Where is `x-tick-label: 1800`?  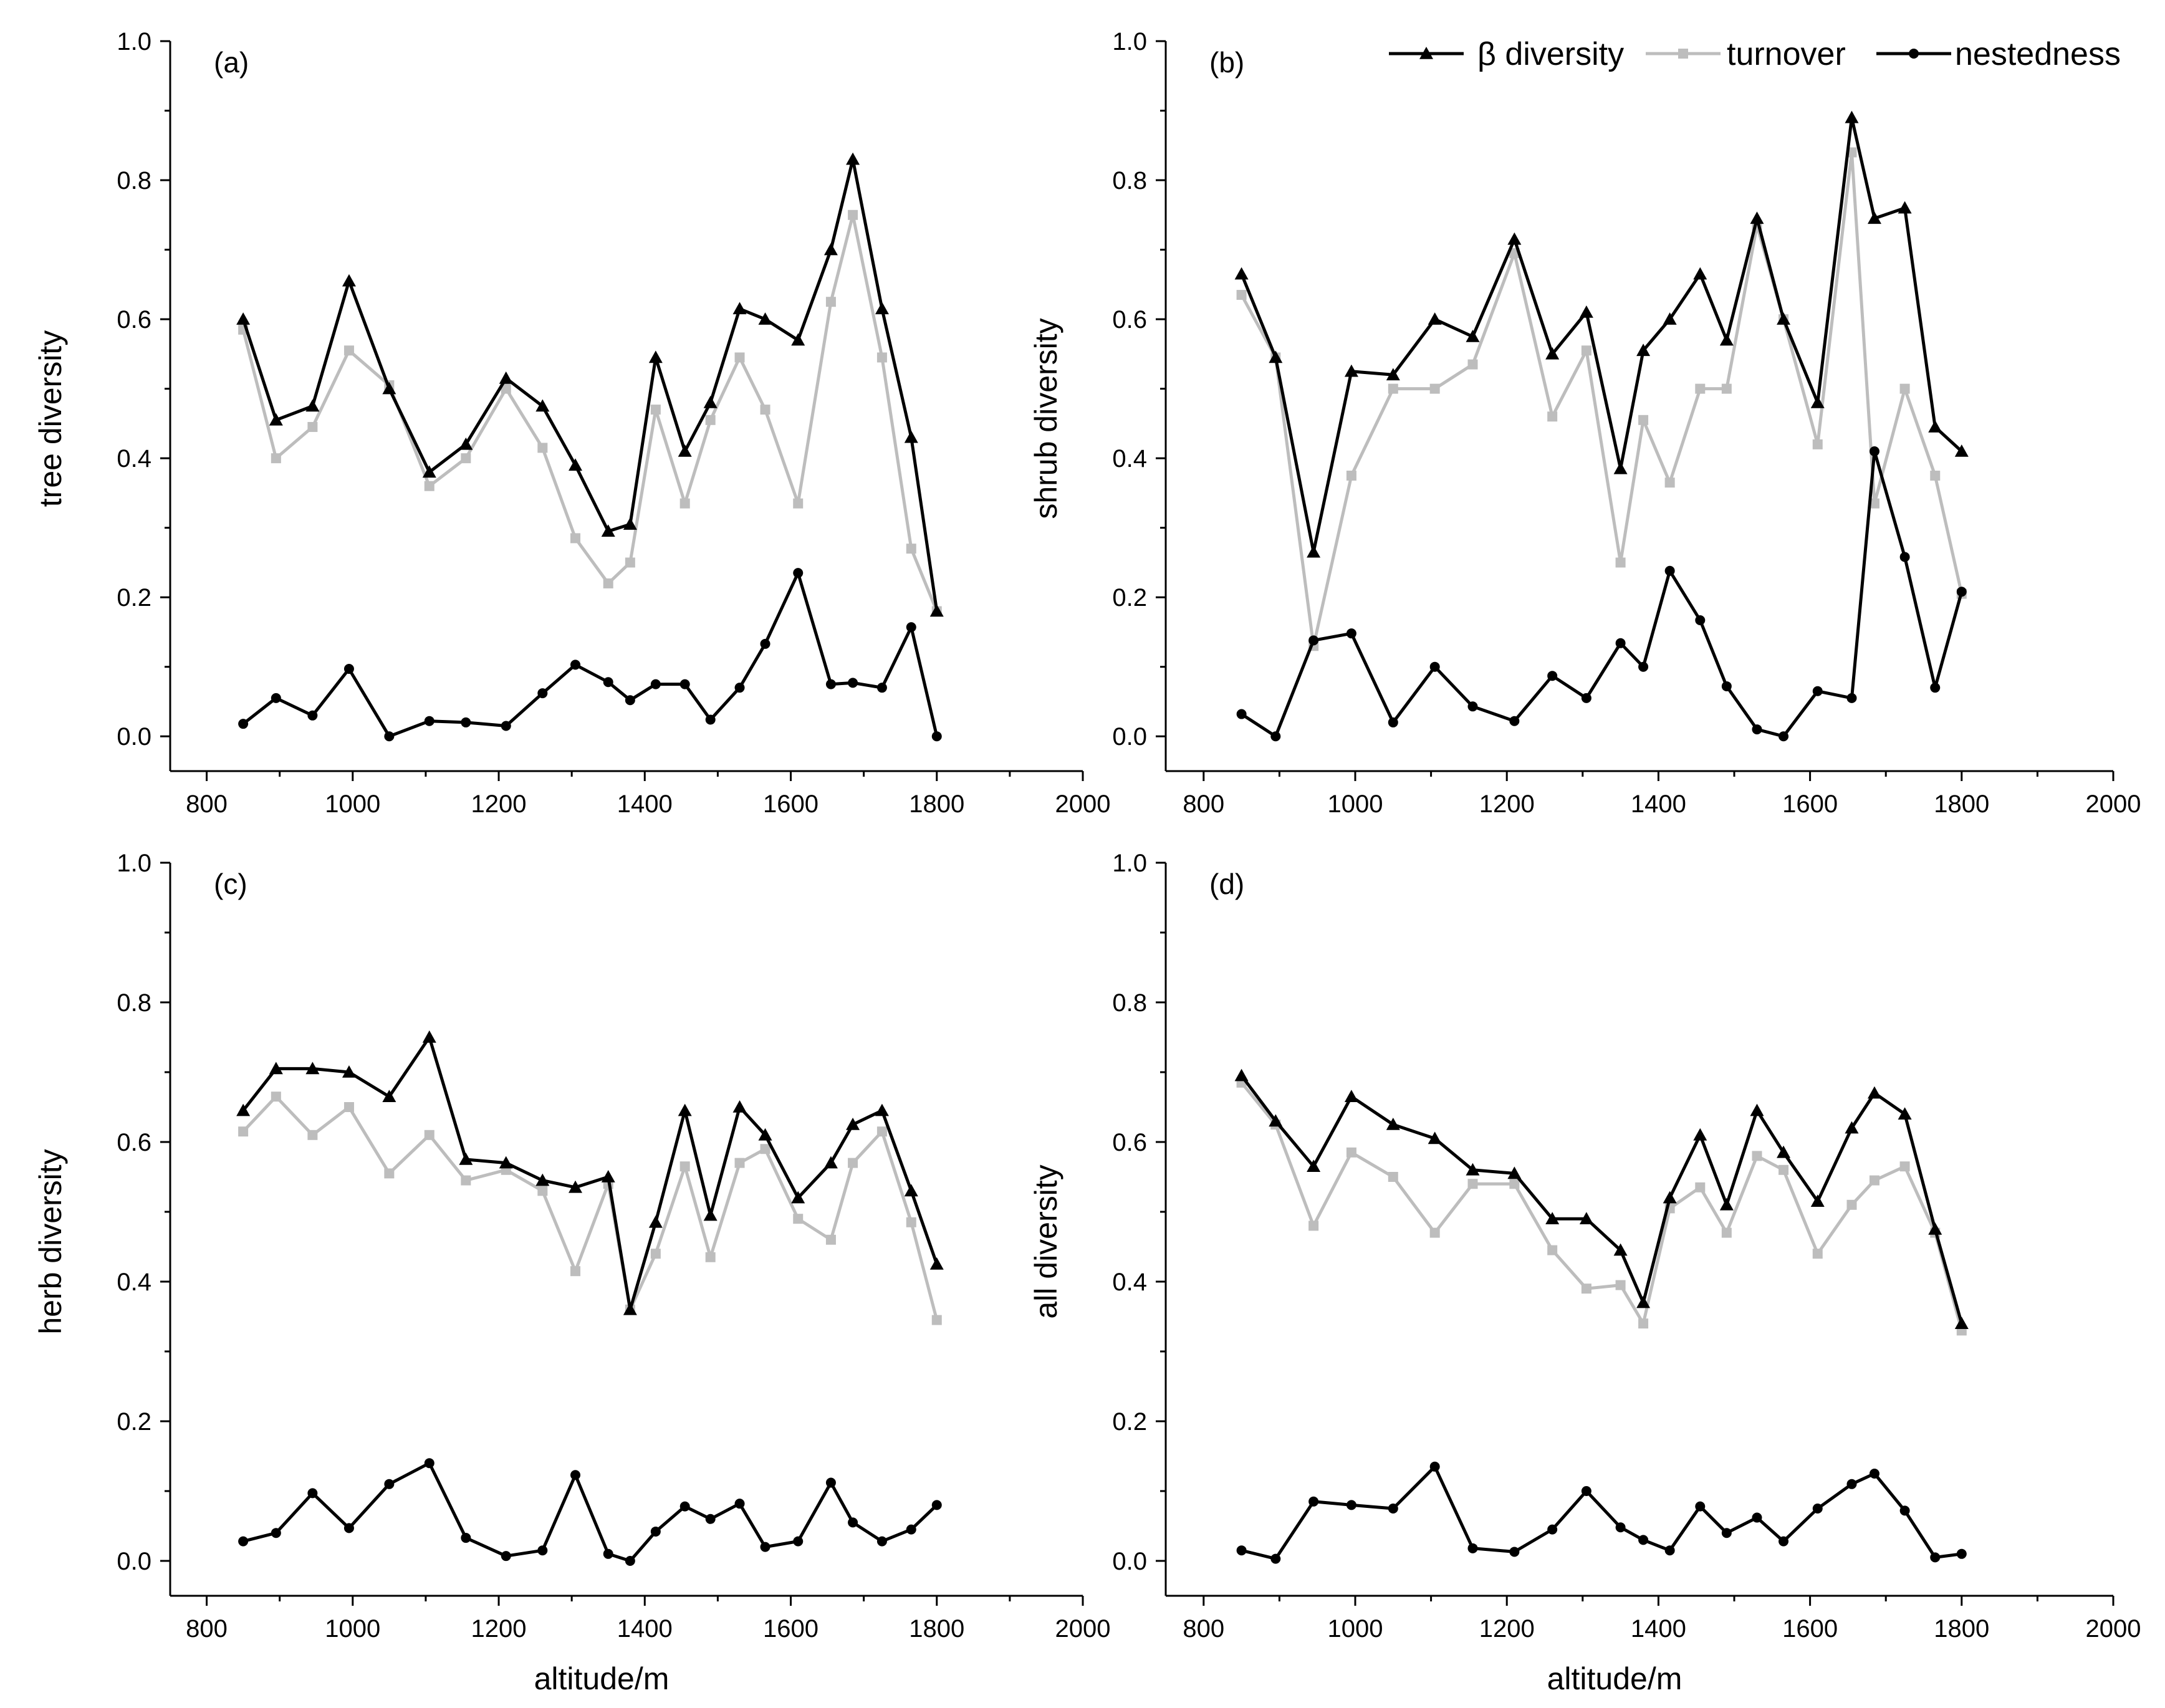
x-tick-label: 1800 is located at coordinates (936, 1629).